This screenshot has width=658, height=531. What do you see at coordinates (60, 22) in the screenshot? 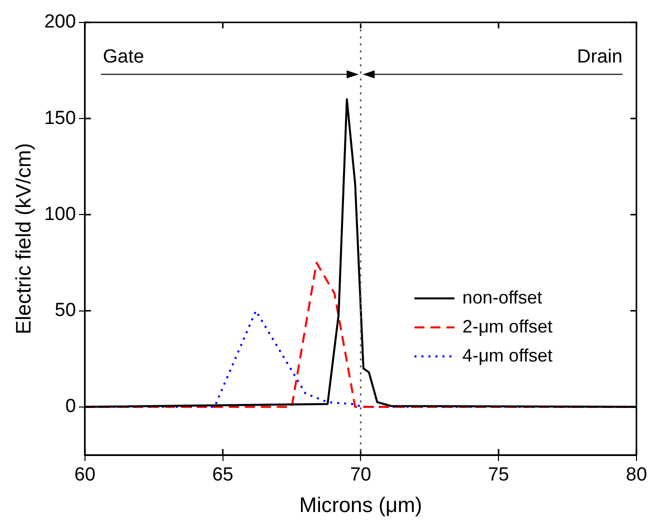
I see `y-tick-label: 200` at bounding box center [60, 22].